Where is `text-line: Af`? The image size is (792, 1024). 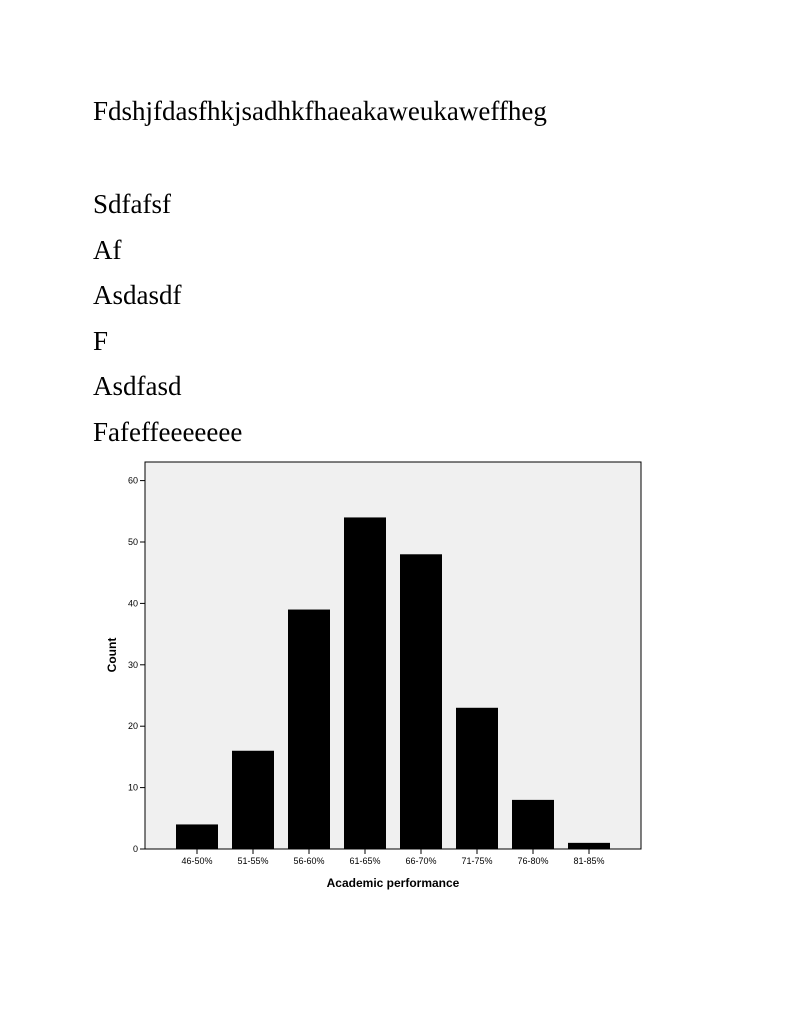
text-line: Af is located at coordinates (107, 249).